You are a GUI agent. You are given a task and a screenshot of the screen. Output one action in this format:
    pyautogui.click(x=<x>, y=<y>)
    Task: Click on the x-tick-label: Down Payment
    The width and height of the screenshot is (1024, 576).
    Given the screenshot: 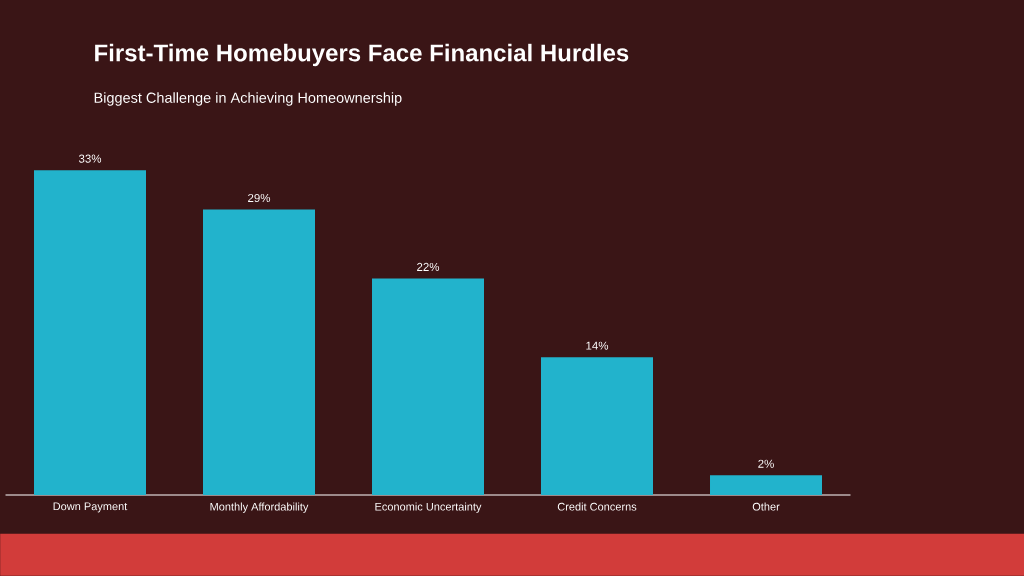 What is the action you would take?
    pyautogui.click(x=90, y=507)
    